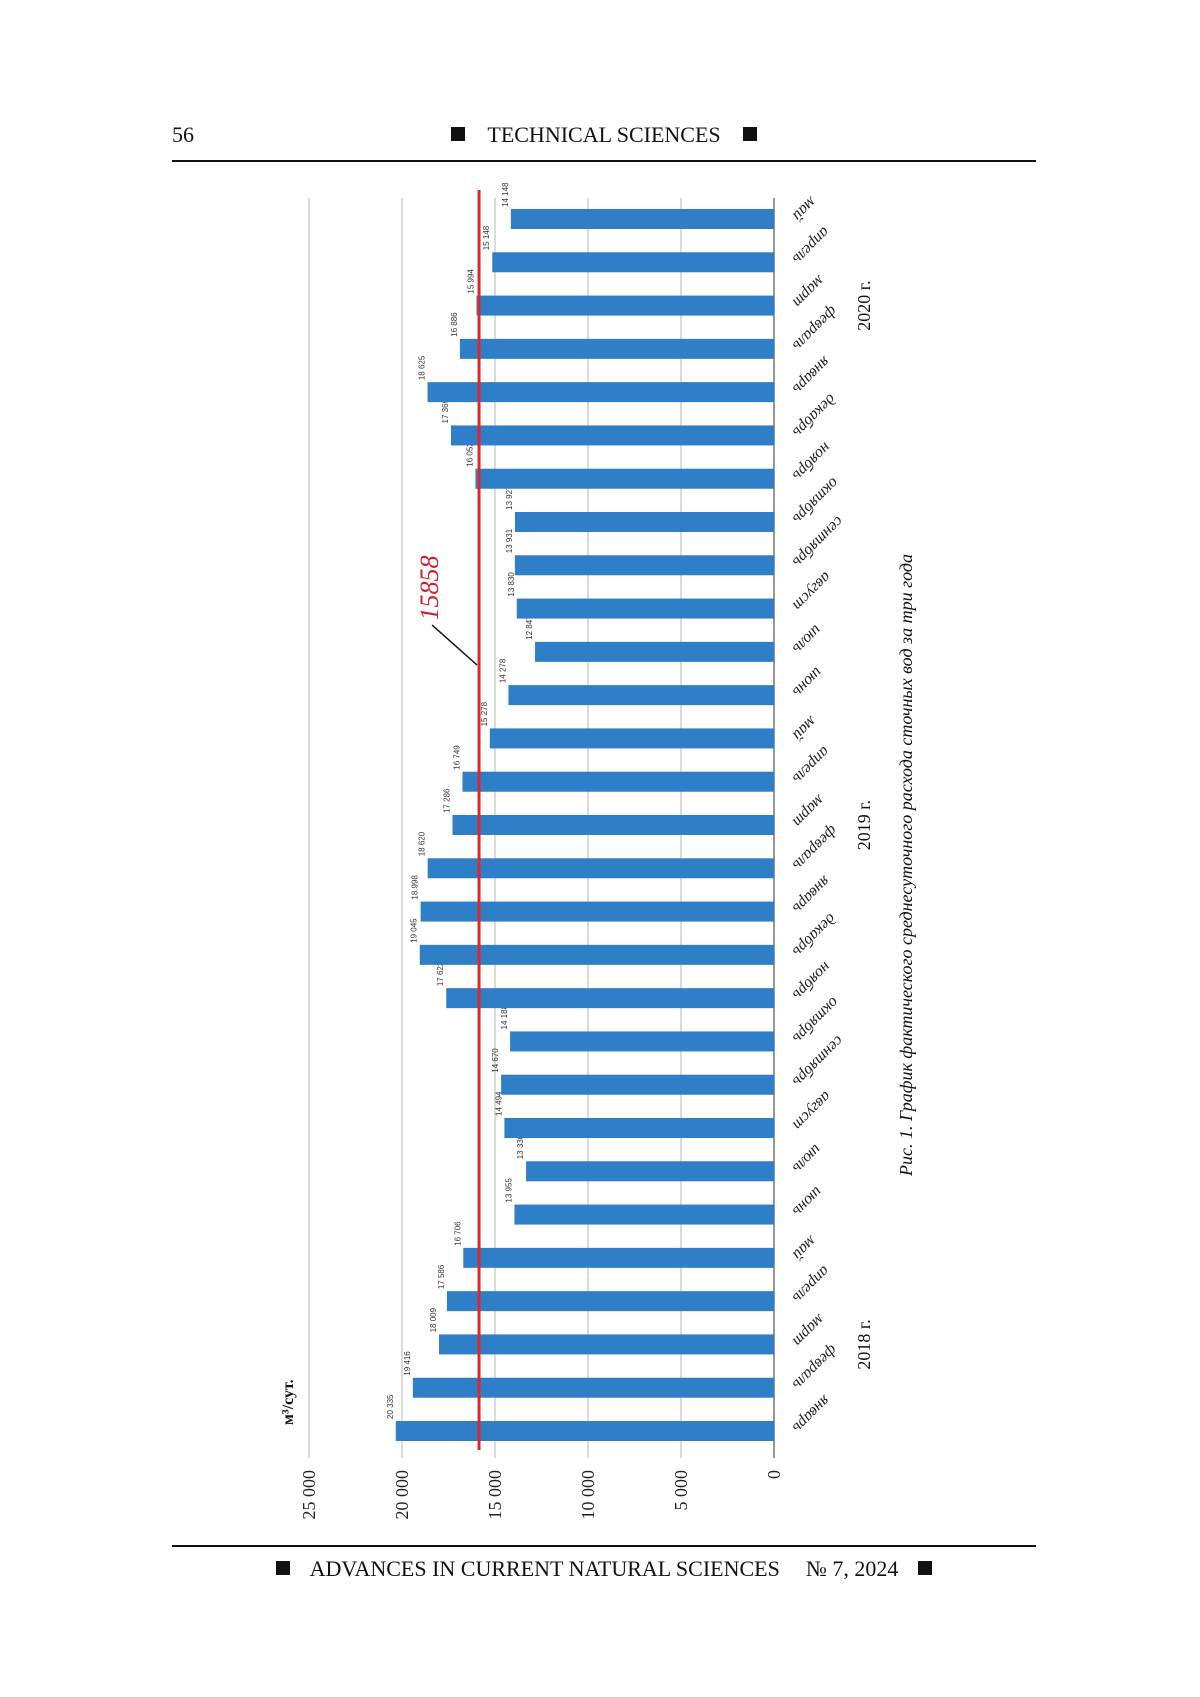 This screenshot has width=1200, height=1697. I want to click on year-label: 2018 г., so click(864, 1344).